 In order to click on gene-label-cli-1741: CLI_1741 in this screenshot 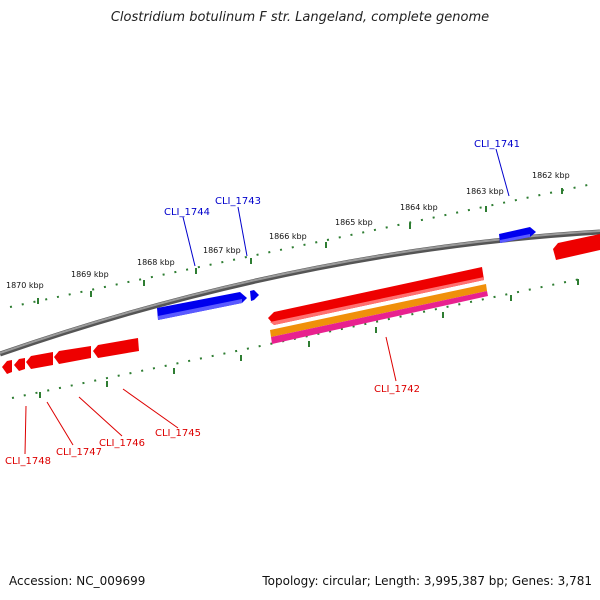, I will do `click(497, 144)`.